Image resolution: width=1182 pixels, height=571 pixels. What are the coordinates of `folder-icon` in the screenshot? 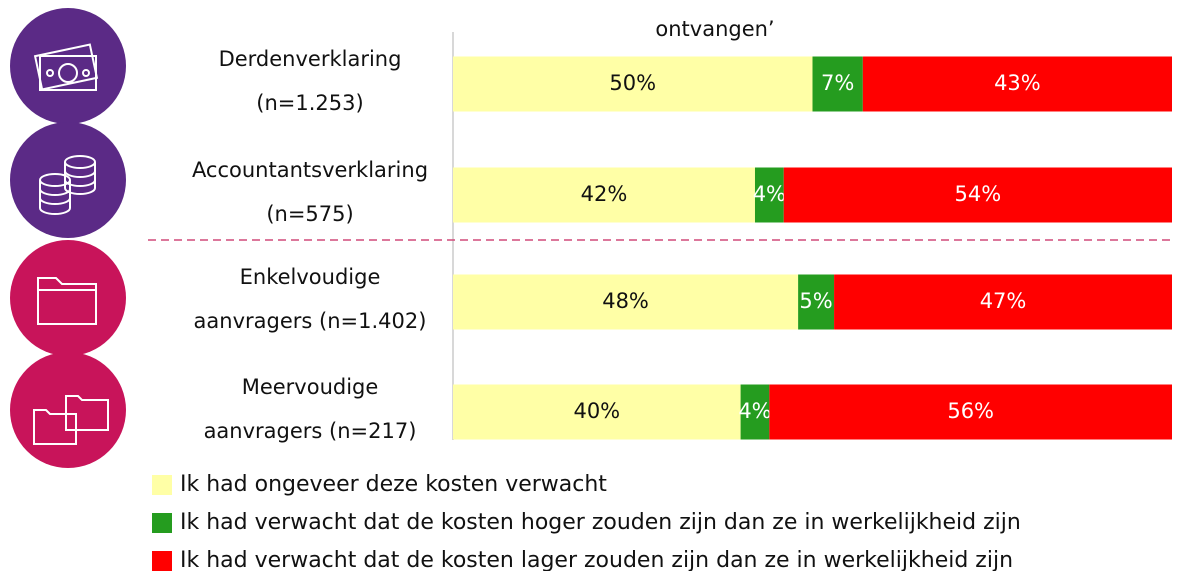 It's located at (67, 301).